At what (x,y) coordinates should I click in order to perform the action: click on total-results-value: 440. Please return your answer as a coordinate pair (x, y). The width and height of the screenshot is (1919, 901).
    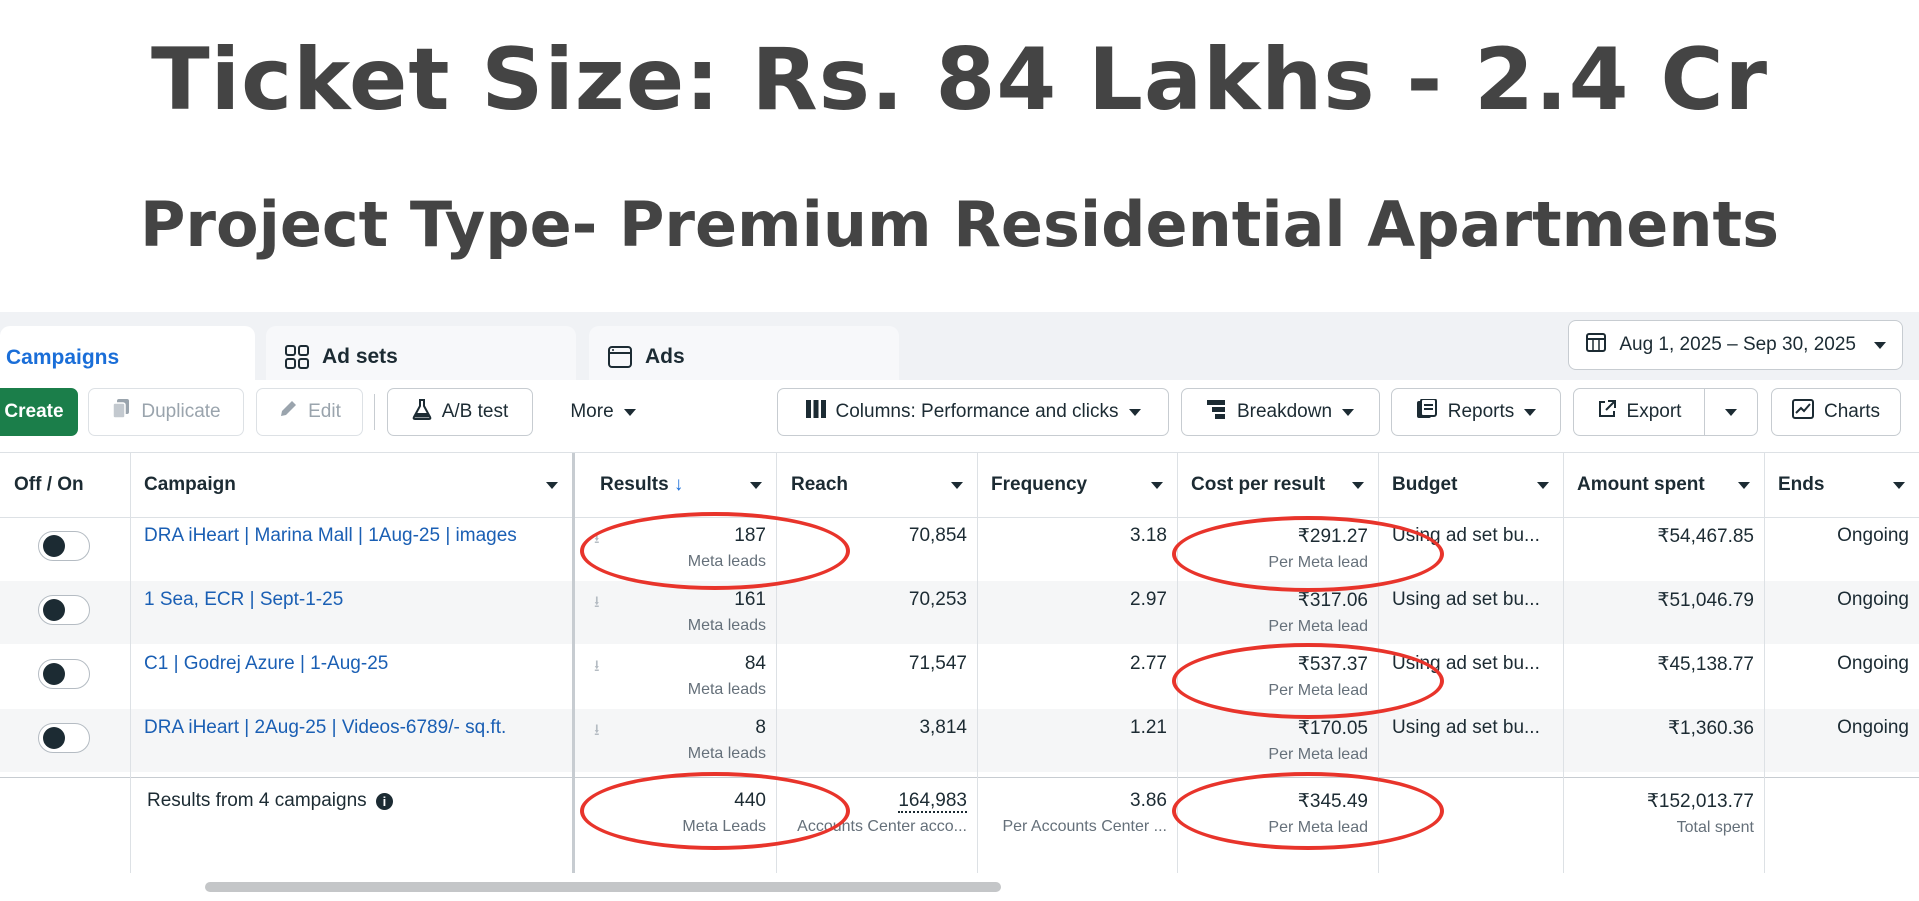
    Looking at the image, I should click on (750, 800).